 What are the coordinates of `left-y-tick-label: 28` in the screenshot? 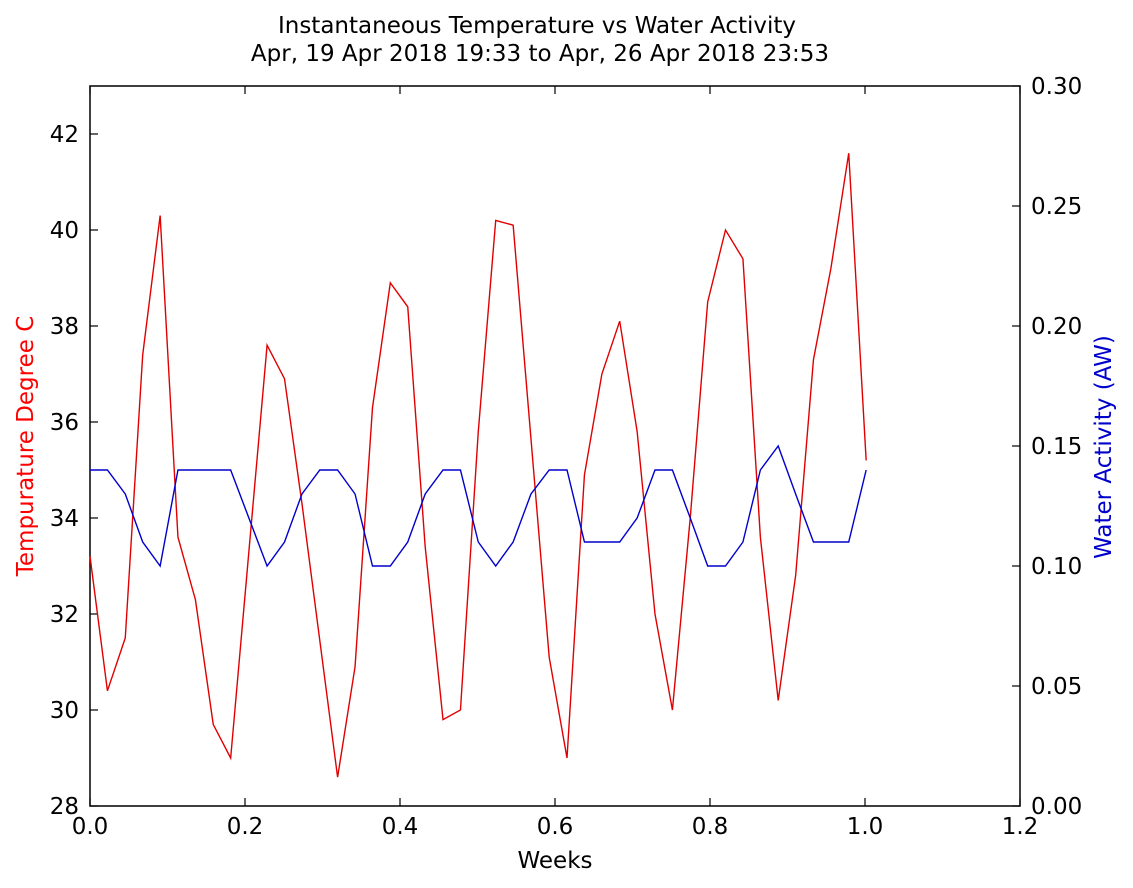 It's located at (64, 807).